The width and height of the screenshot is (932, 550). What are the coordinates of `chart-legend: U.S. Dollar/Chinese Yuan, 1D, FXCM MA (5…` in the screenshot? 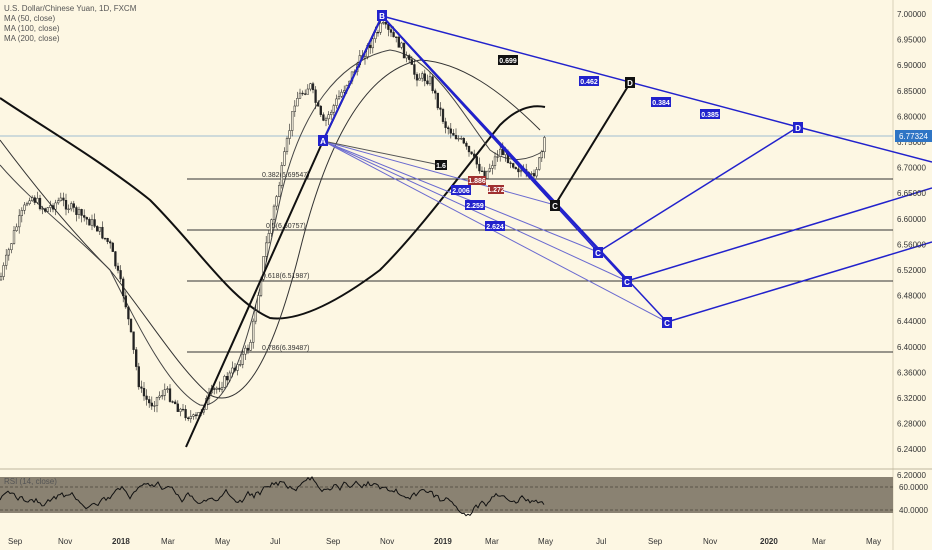 It's located at (70, 24).